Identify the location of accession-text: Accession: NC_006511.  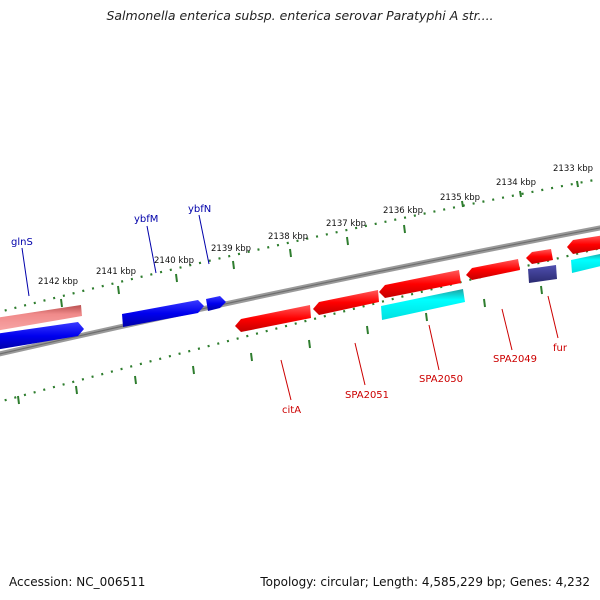
(77, 582).